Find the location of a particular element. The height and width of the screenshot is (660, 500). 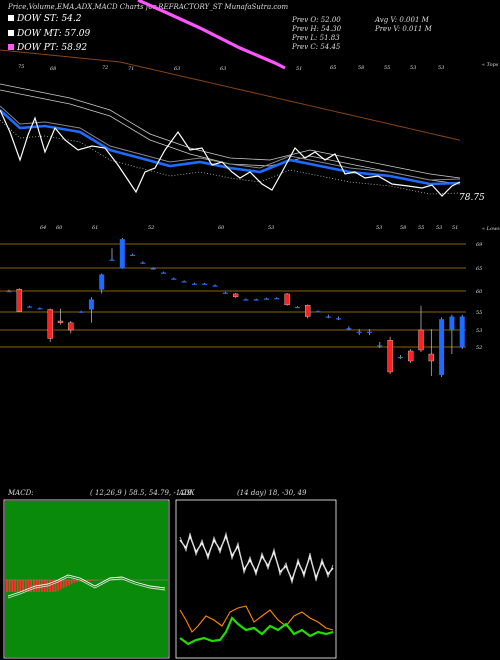

top-number: 72 is located at coordinates (105, 68).